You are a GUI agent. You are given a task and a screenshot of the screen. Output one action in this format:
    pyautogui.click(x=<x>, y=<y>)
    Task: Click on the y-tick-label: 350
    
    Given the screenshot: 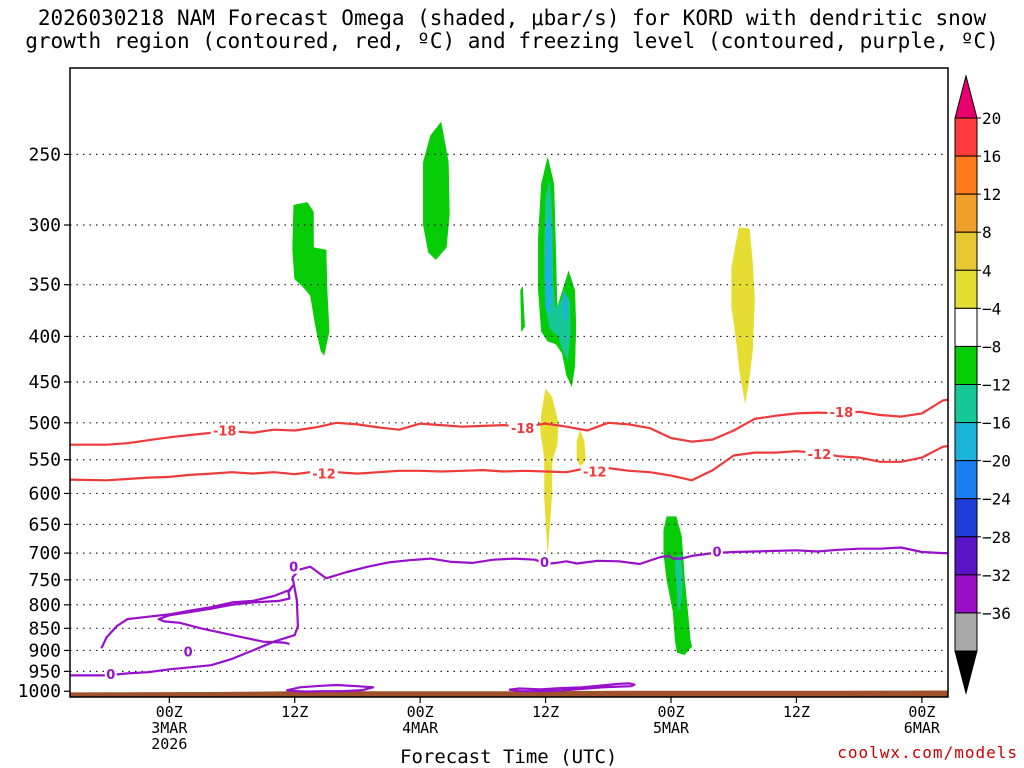 What is the action you would take?
    pyautogui.click(x=44, y=285)
    